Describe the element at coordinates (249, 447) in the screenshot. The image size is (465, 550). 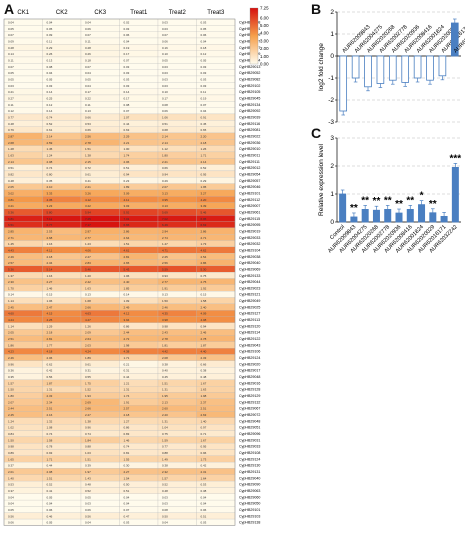
I see `gene-label: CypHB29033` at that location.